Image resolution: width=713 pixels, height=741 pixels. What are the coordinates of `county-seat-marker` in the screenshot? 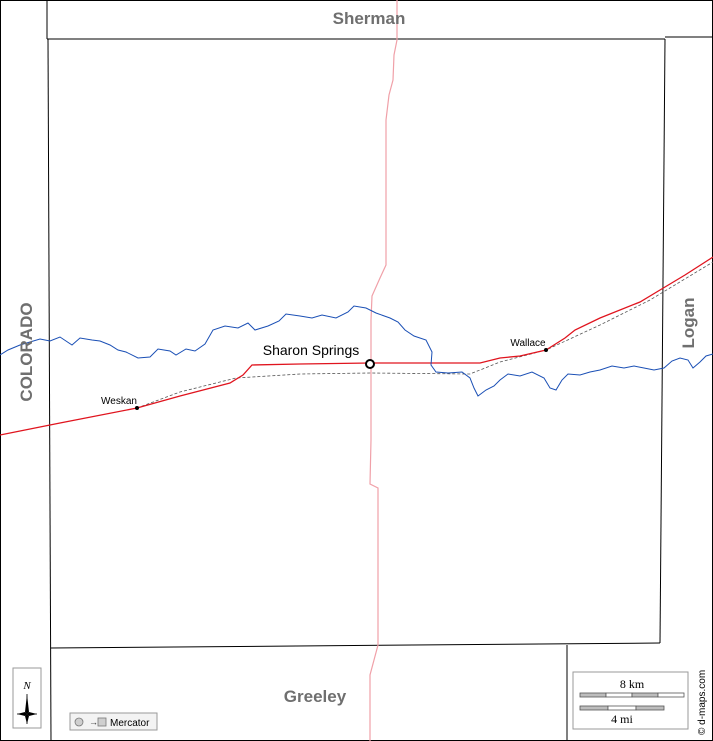 It's located at (370, 364).